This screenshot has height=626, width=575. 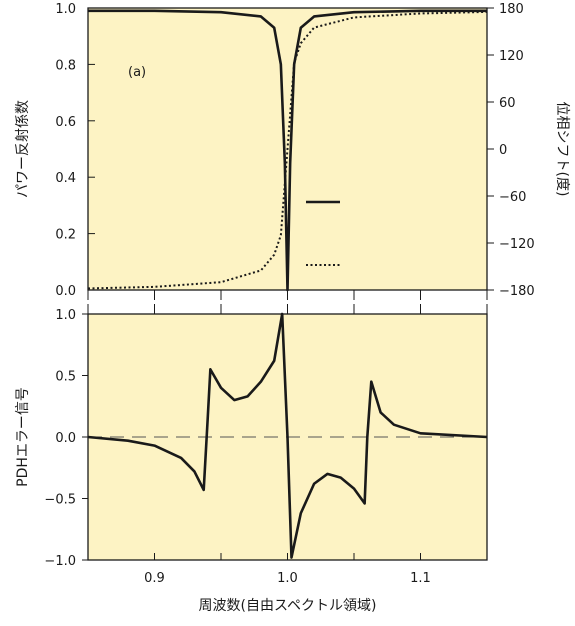 What do you see at coordinates (287, 578) in the screenshot?
I see `bottom-xtick-label: 1.0` at bounding box center [287, 578].